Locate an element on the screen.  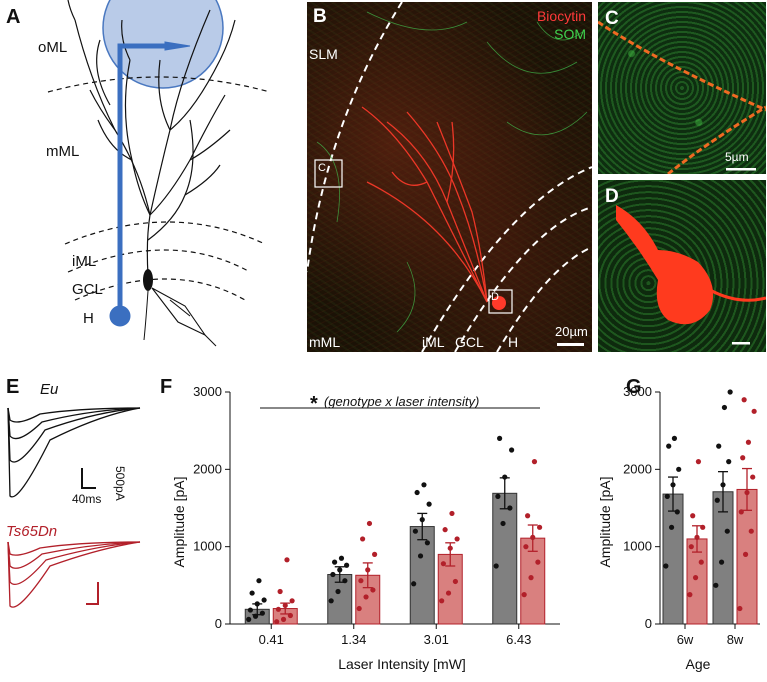
panel-c-micrograph: C 5µm is located at coordinates (682, 88).